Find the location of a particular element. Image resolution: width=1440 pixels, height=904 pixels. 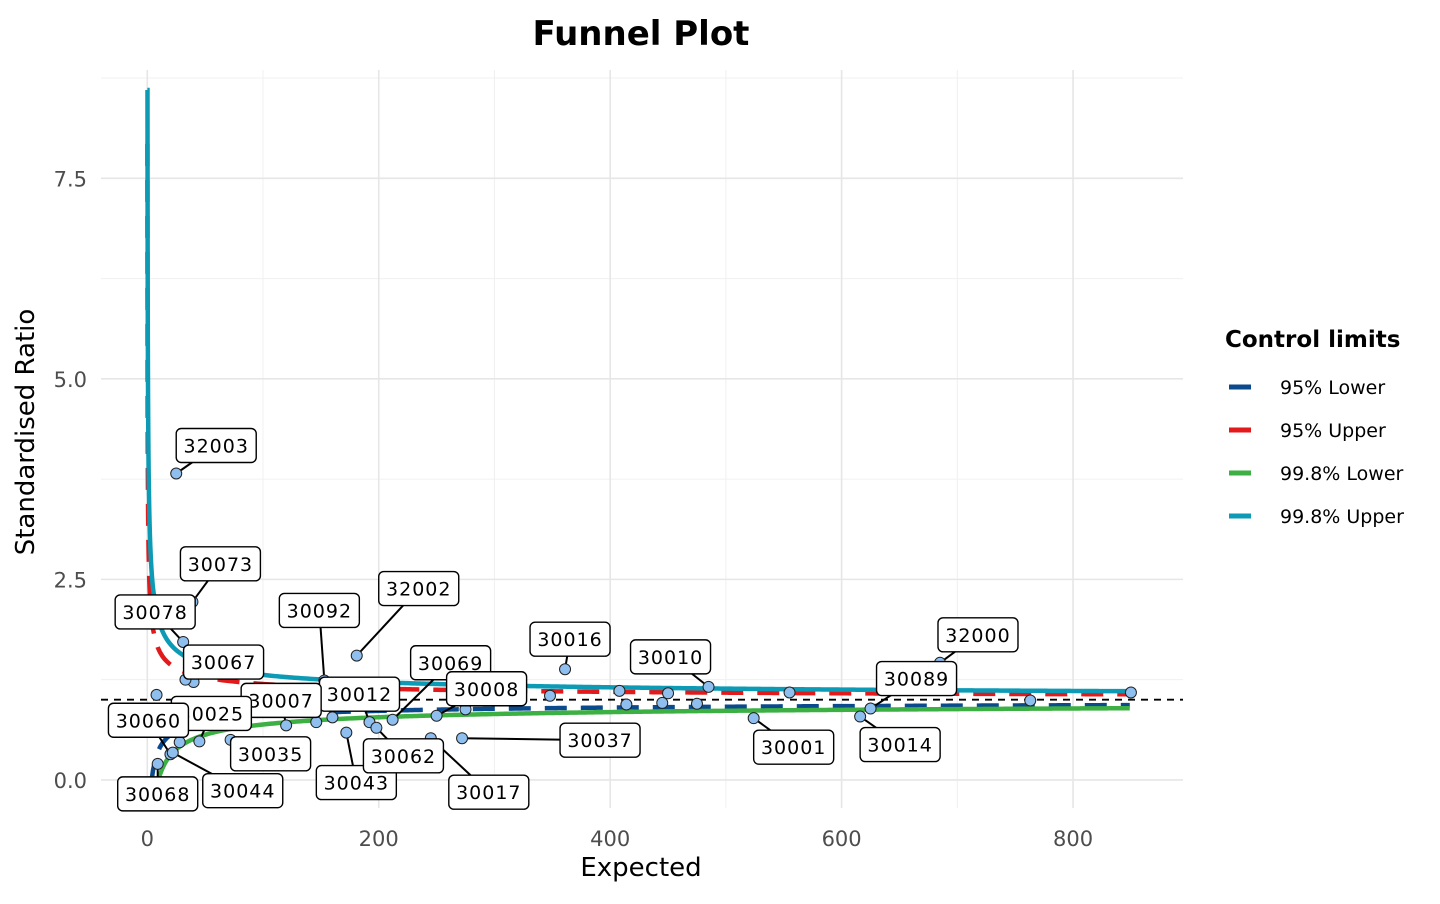

point-label-text: 30007 is located at coordinates (280, 701).